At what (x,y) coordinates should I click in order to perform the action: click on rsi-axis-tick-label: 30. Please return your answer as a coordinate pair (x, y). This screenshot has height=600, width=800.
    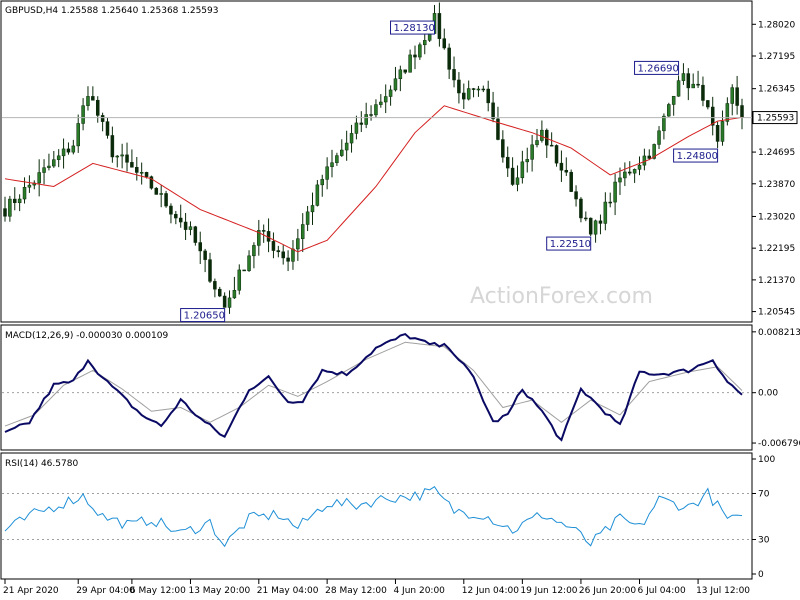
    Looking at the image, I should click on (764, 541).